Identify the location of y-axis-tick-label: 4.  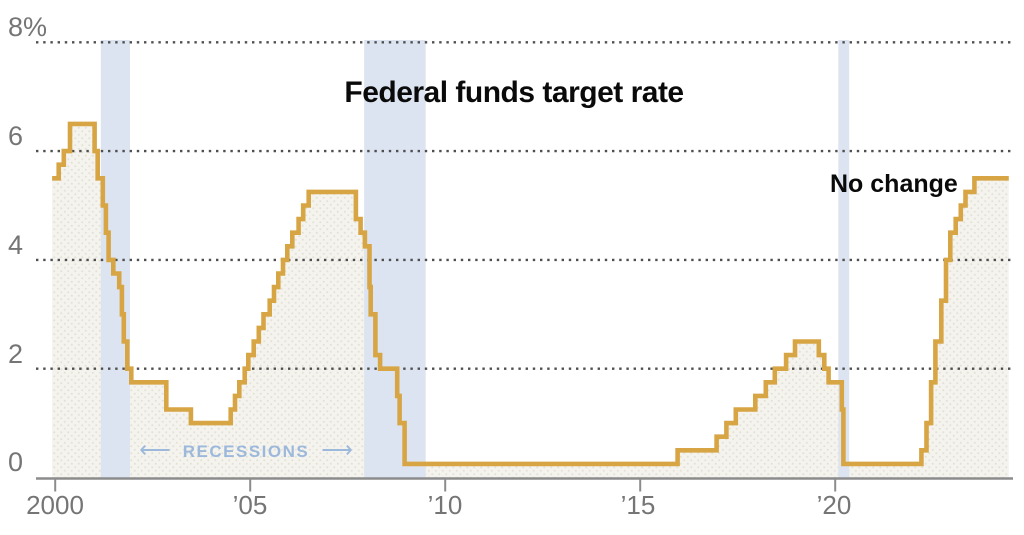
(16, 245).